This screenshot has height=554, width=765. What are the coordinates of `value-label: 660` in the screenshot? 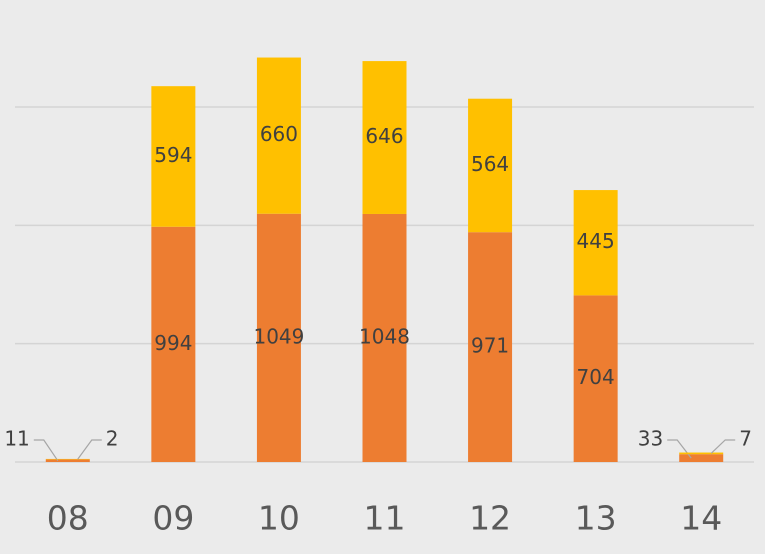 It's located at (279, 134).